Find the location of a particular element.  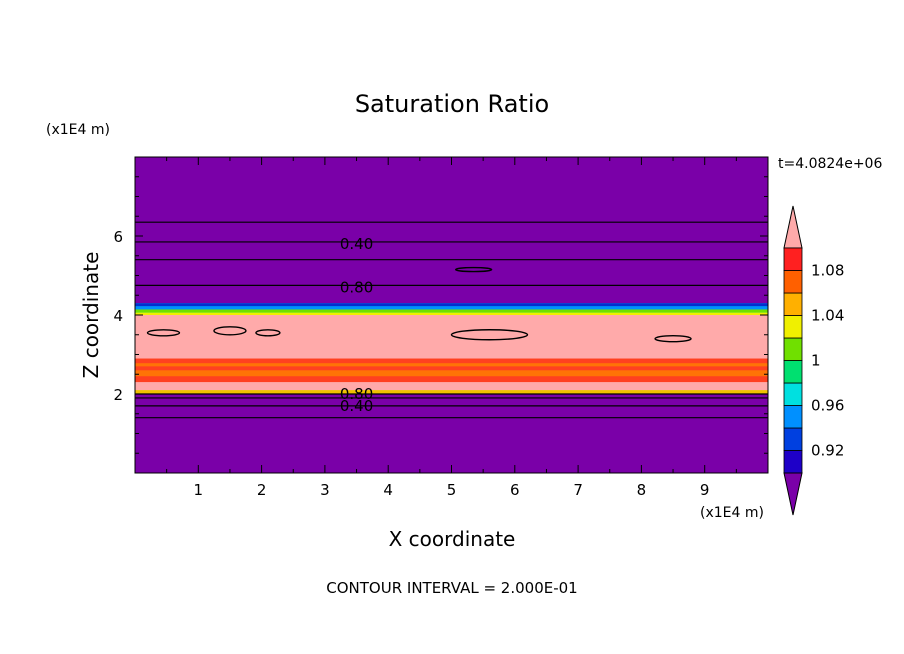

chart-title: Saturation Ratio is located at coordinates (452, 104).